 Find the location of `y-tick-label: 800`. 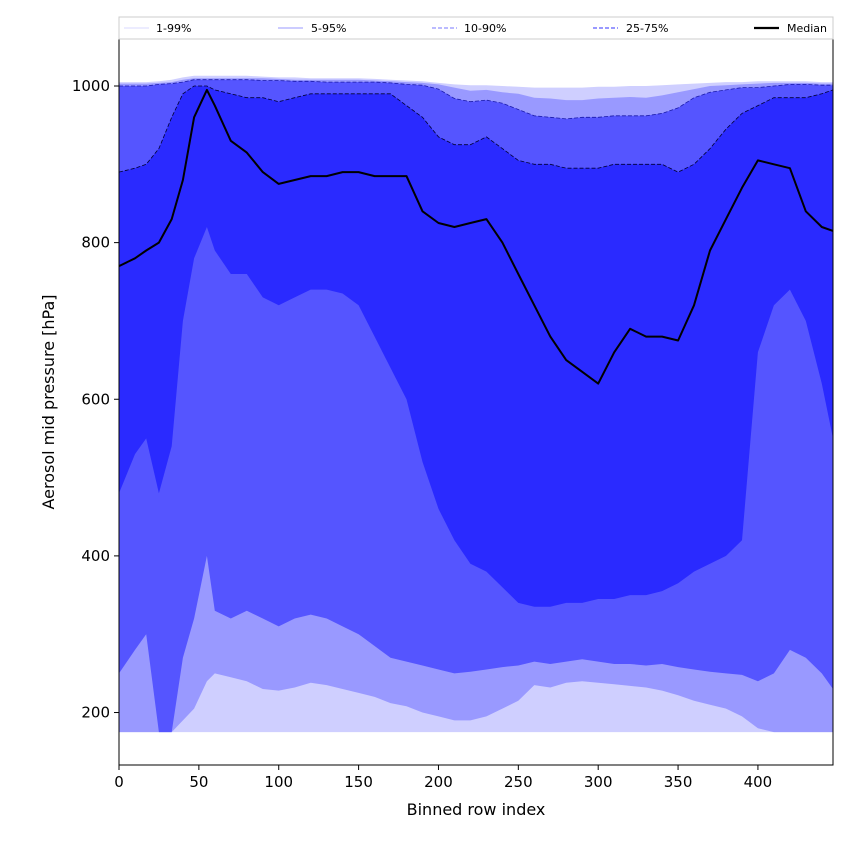

y-tick-label: 800 is located at coordinates (95, 243).